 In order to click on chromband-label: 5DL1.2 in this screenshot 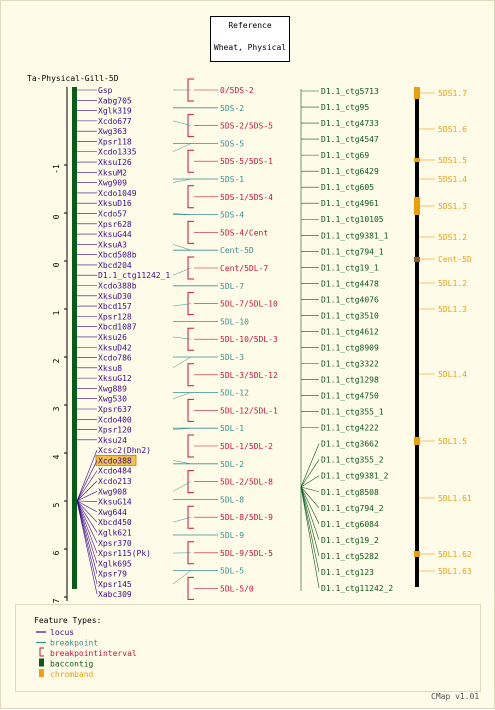, I will do `click(452, 283)`.